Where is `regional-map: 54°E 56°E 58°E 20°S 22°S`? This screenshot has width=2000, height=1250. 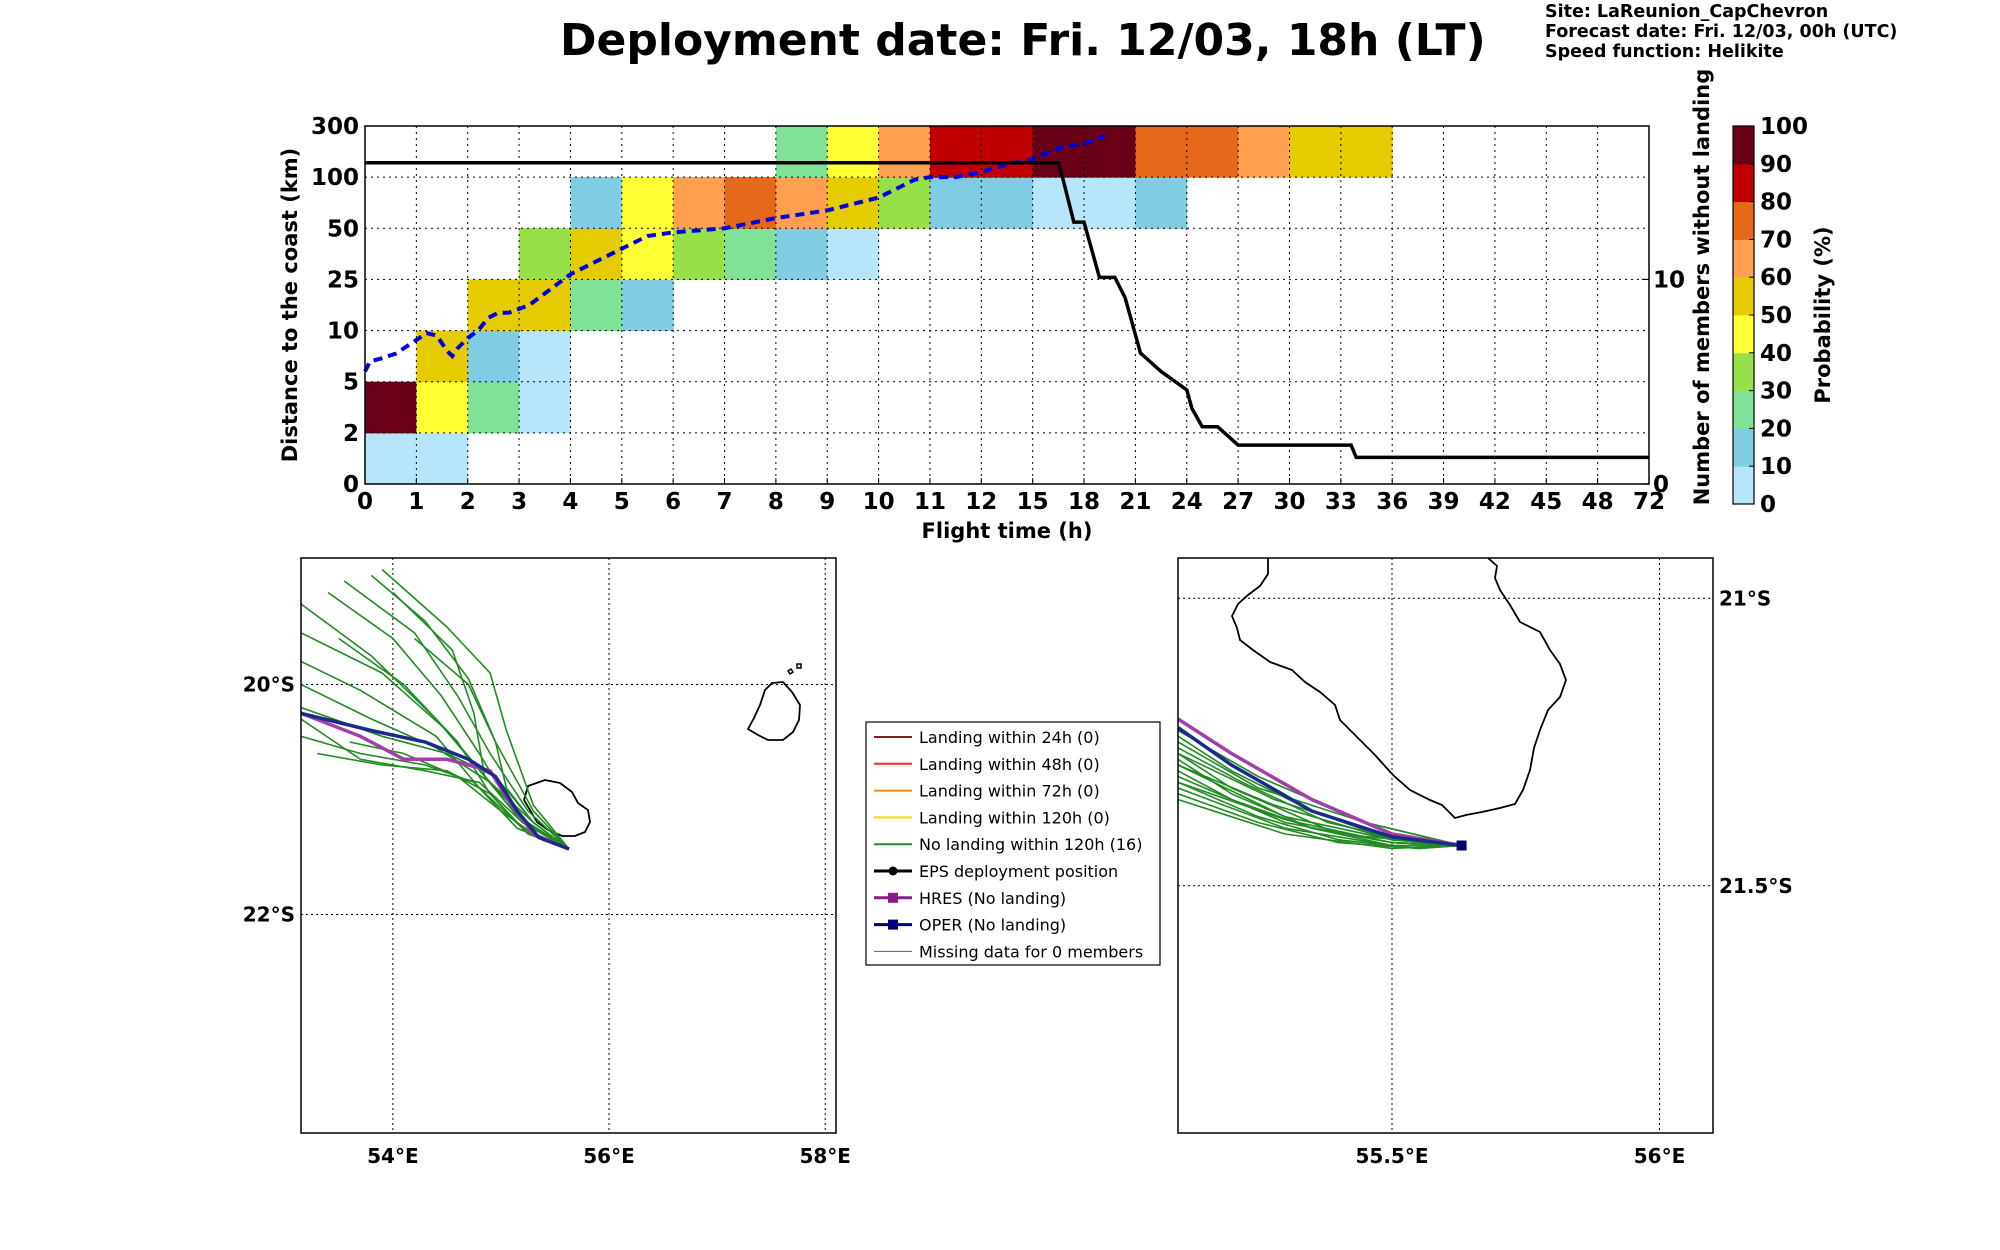 regional-map: 54°E 56°E 58°E 20°S 22°S is located at coordinates (547, 863).